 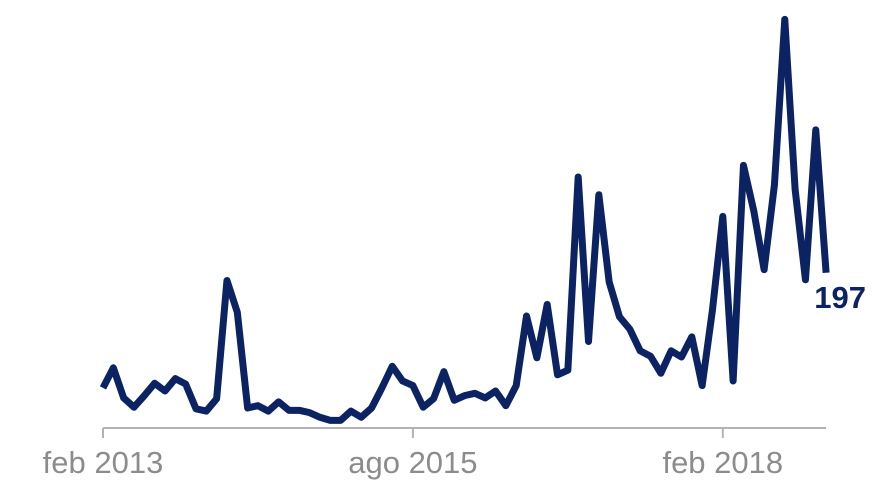 I want to click on x-tick-label: feb 2013, so click(x=103, y=462).